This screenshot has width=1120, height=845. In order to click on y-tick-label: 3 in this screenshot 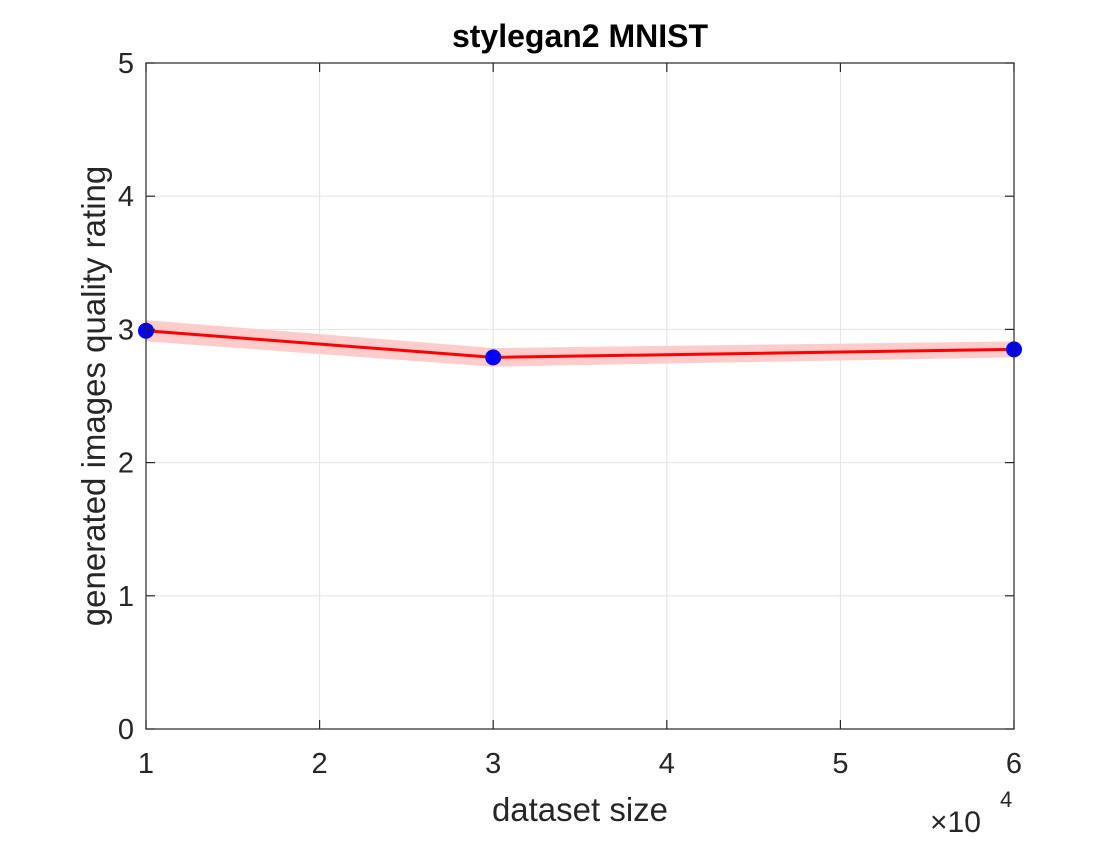, I will do `click(126, 330)`.